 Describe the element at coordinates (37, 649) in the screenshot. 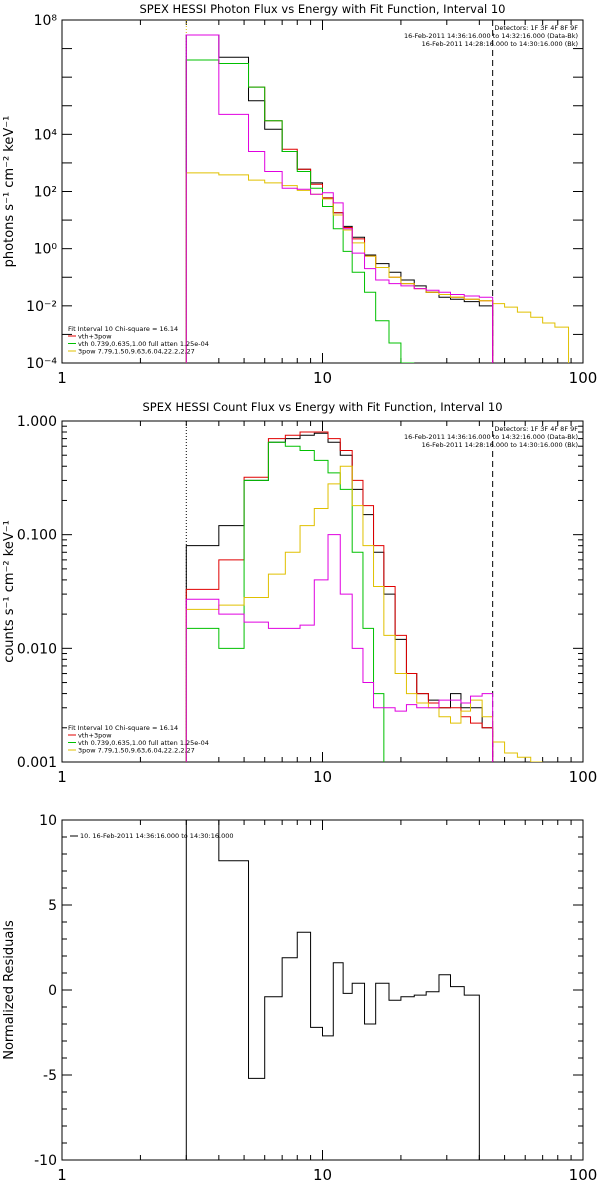

I see `y-tick-label: 0.010` at that location.